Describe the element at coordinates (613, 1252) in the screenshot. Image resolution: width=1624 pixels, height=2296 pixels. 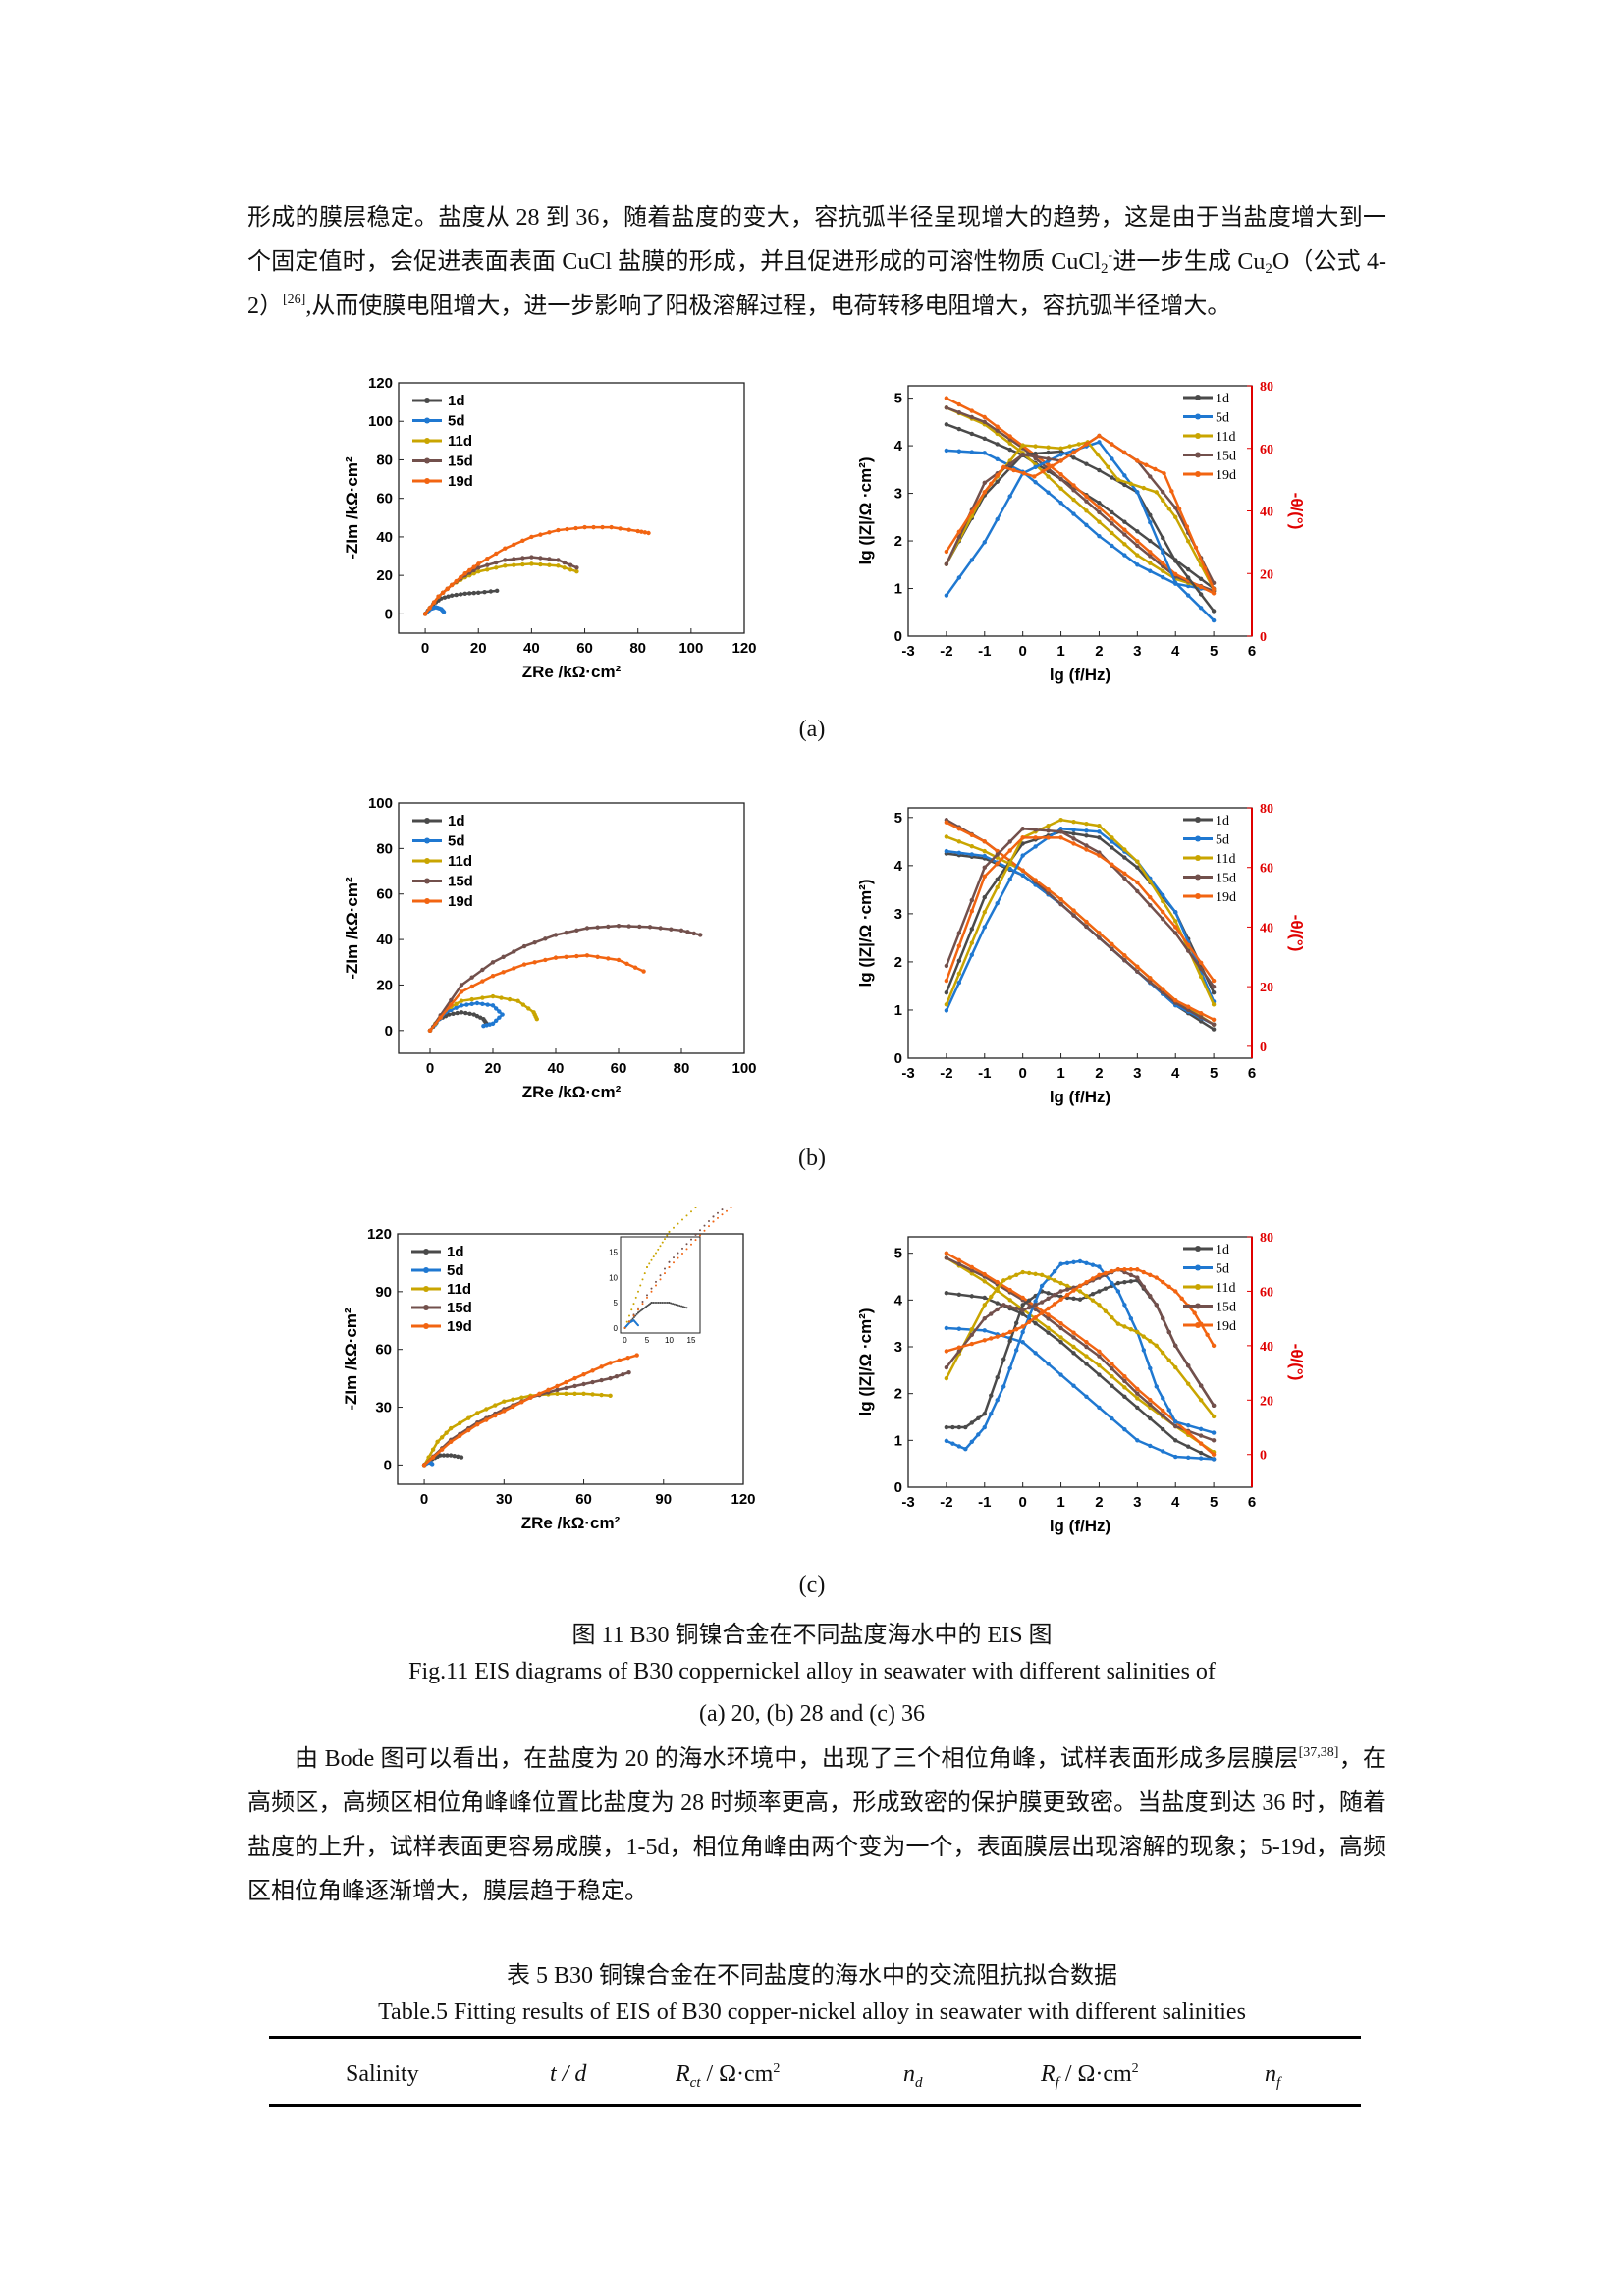
I see `inset-y-tick-label: 15` at that location.